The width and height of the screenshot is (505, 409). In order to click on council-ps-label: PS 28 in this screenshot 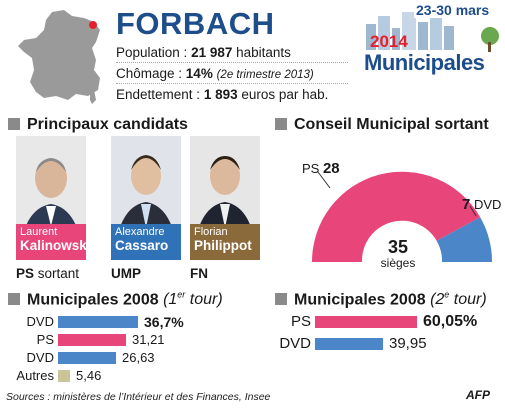, I will do `click(321, 168)`.